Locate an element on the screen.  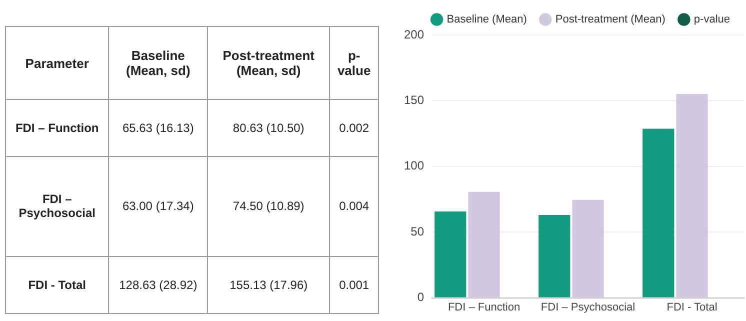
text: 128.63 (28.92) is located at coordinates (158, 285).